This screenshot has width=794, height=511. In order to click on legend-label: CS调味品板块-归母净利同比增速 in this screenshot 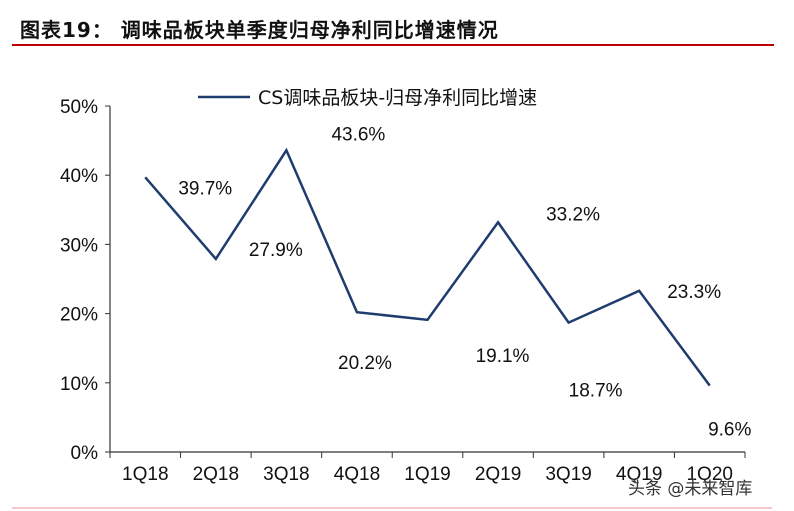, I will do `click(397, 98)`.